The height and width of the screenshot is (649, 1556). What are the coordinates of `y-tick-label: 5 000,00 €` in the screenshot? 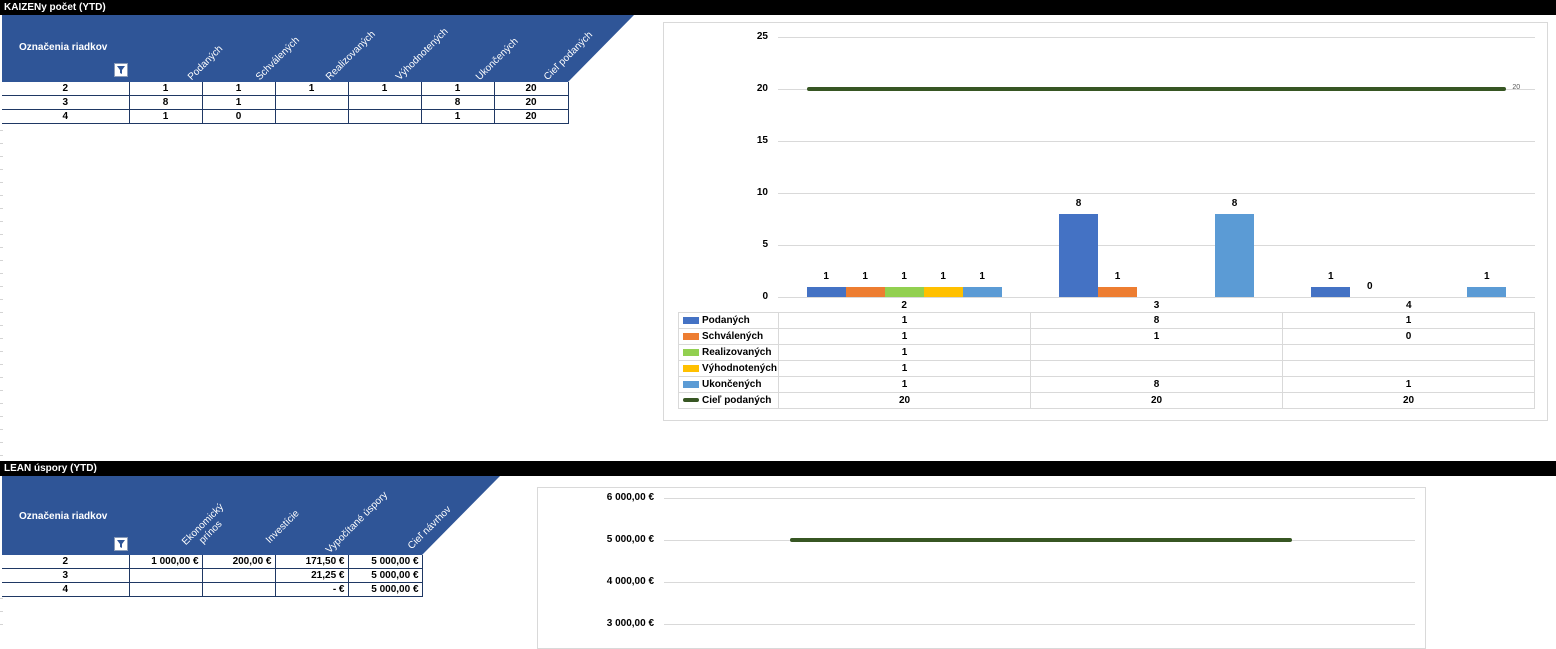 It's located at (630, 539).